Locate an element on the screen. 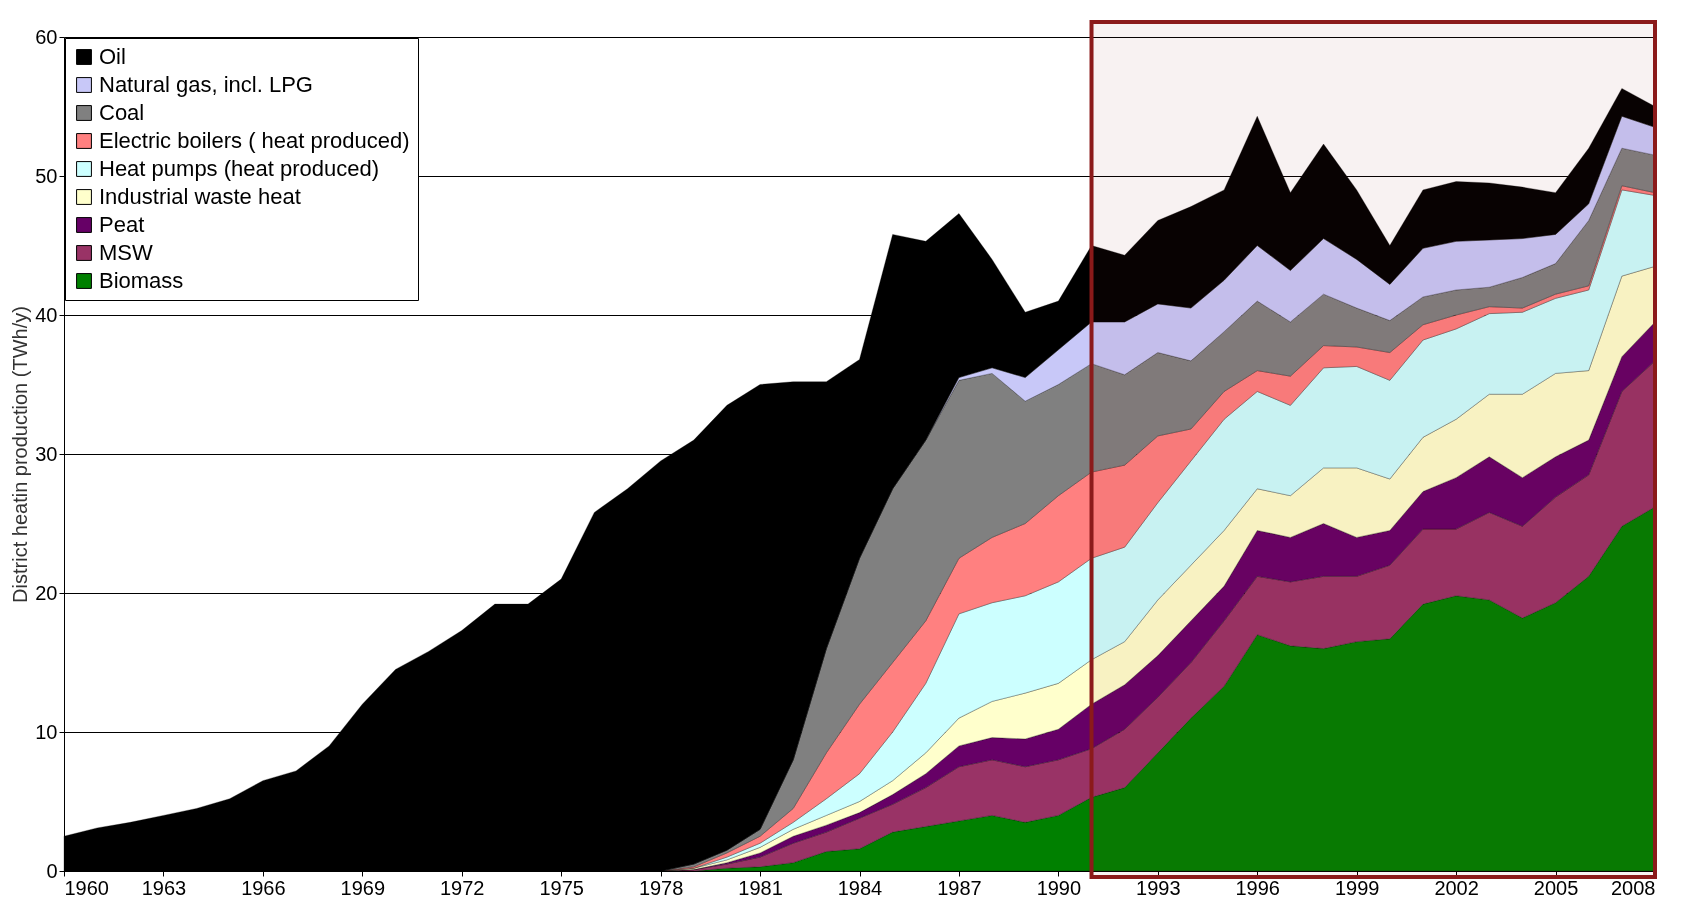 This screenshot has height=908, width=1687. legend-label: Peat is located at coordinates (122, 224).